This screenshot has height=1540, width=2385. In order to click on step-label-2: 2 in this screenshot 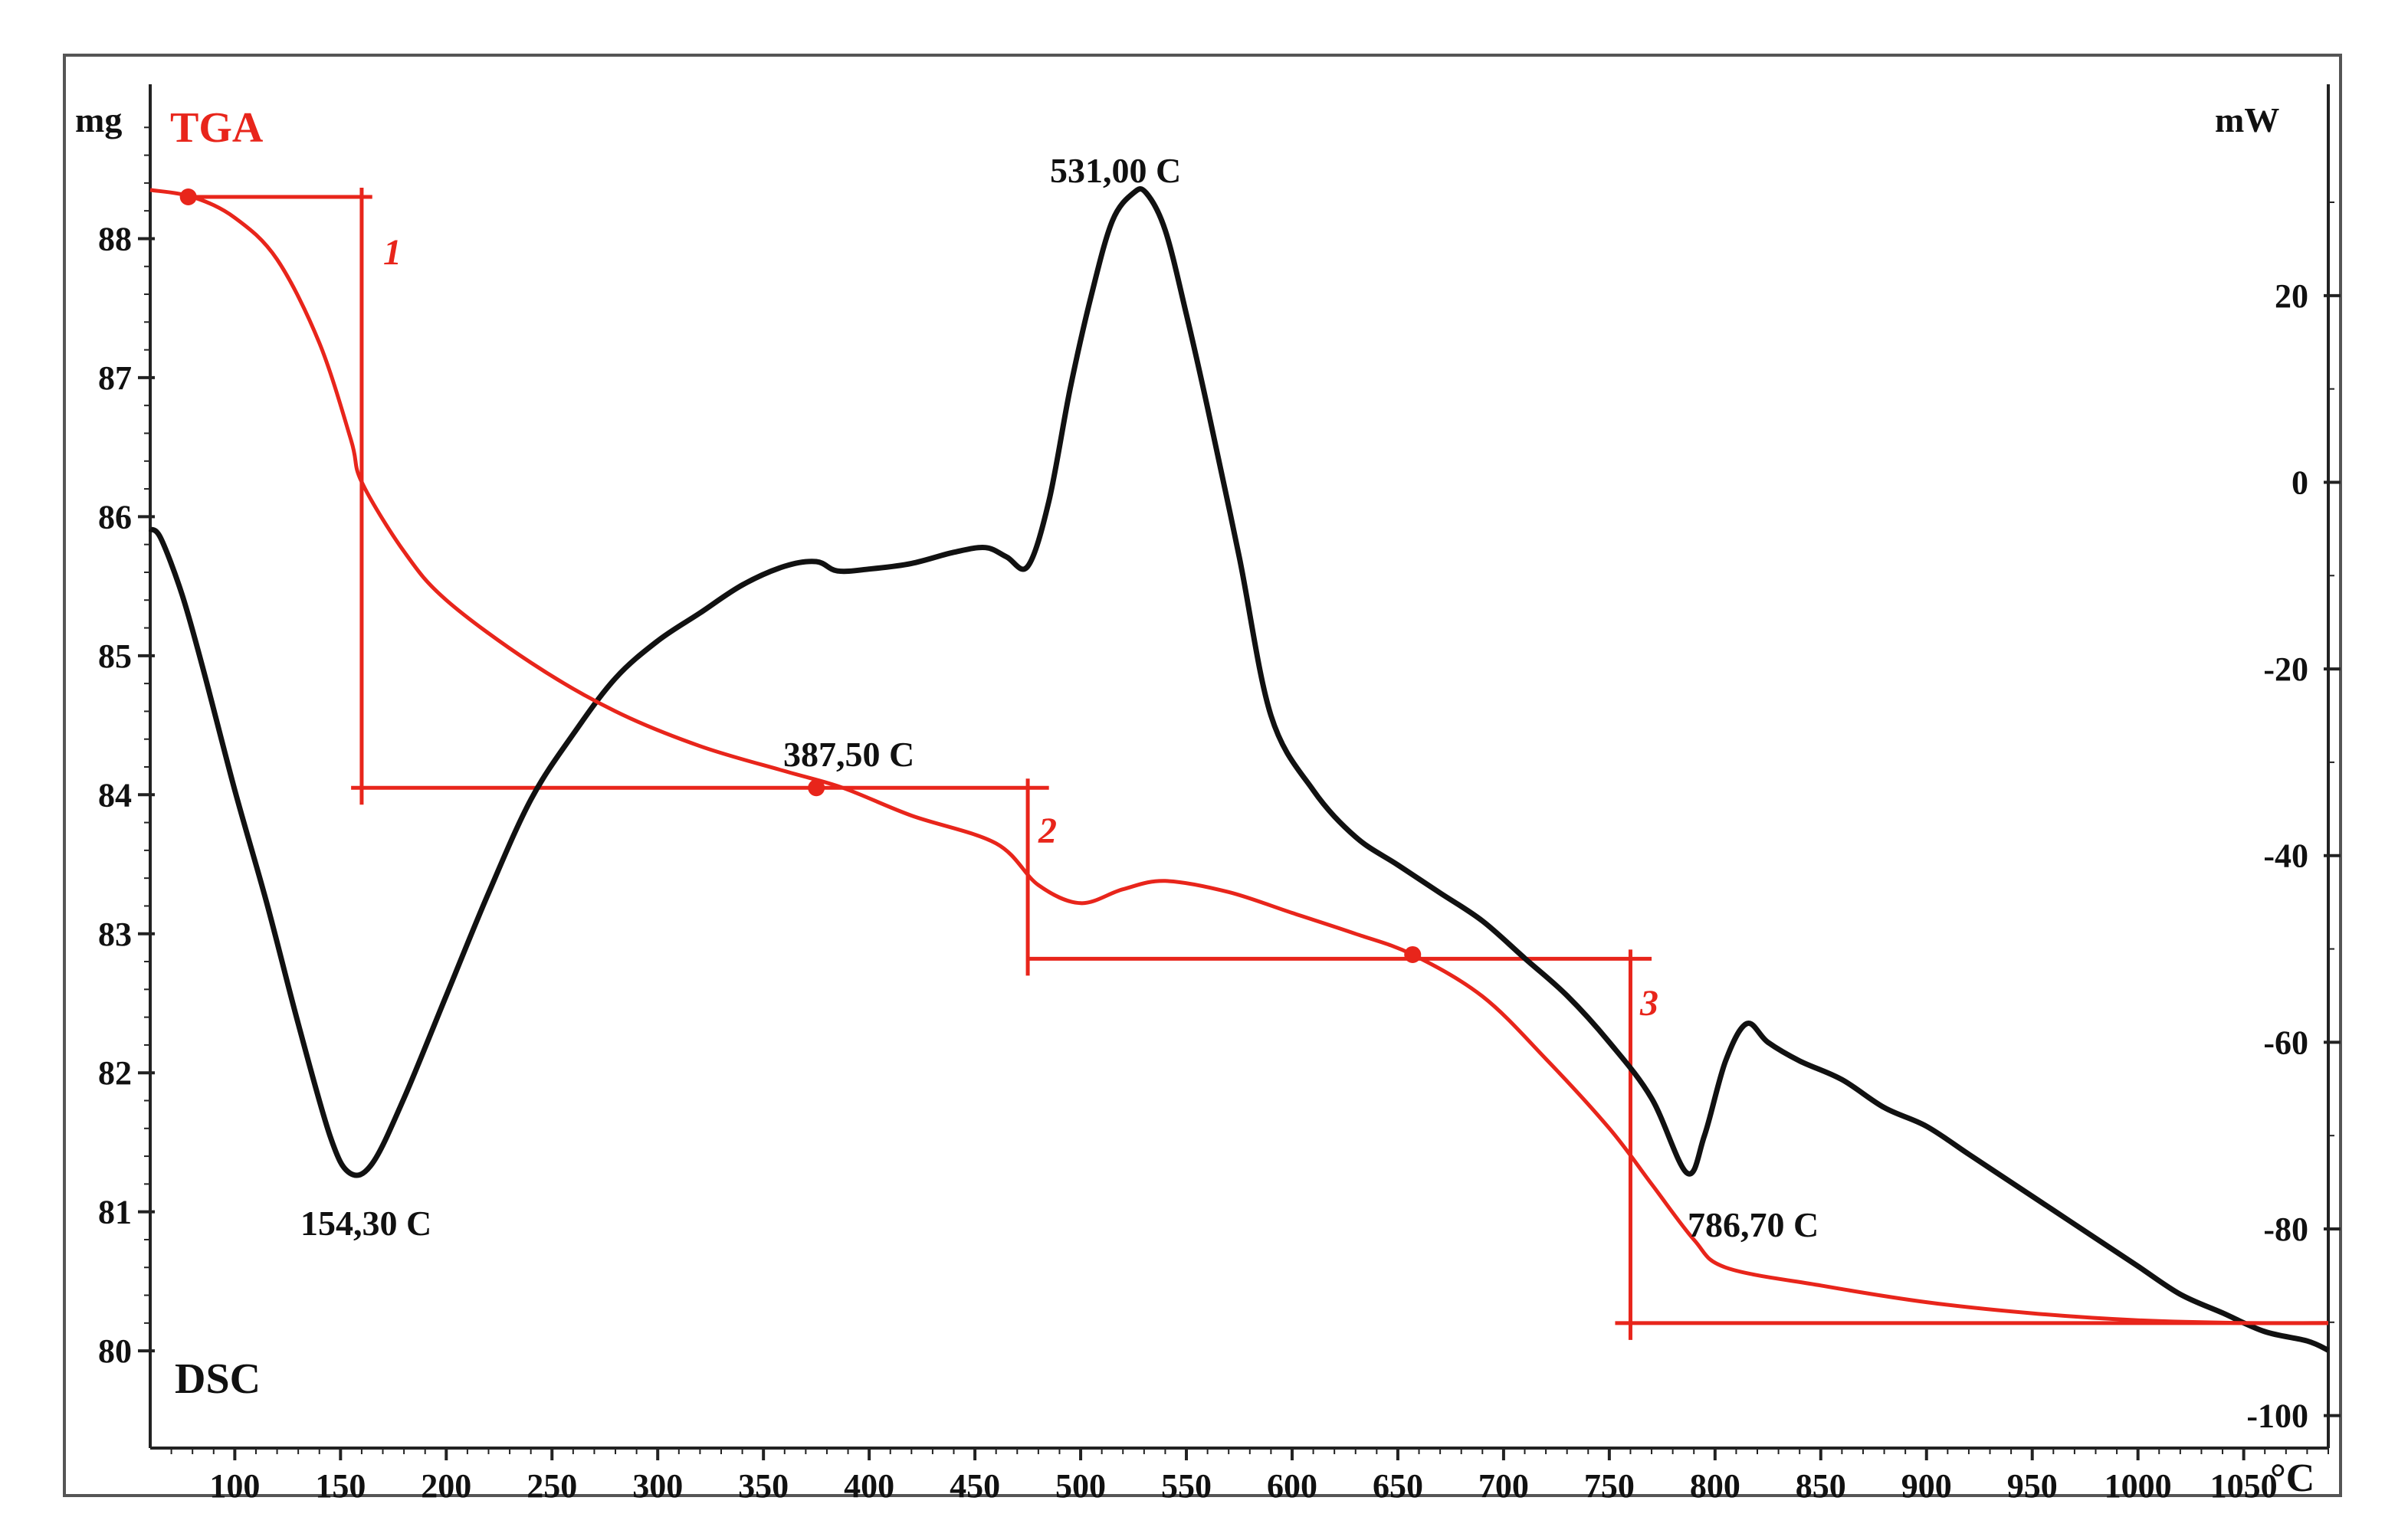, I will do `click(1047, 831)`.